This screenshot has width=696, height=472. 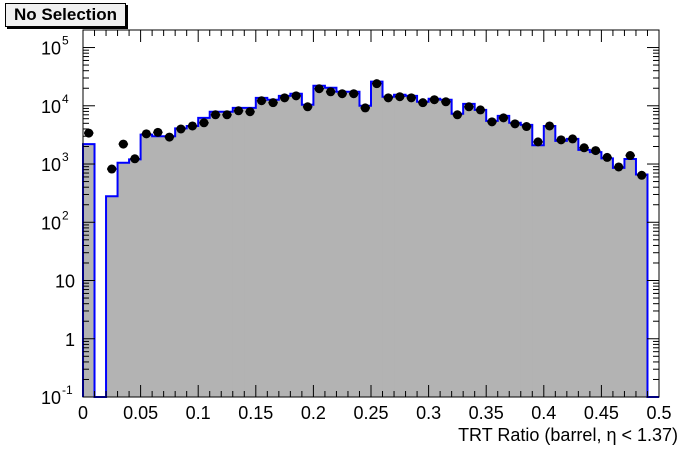 I want to click on x-tick-label: 0.2, so click(x=313, y=413).